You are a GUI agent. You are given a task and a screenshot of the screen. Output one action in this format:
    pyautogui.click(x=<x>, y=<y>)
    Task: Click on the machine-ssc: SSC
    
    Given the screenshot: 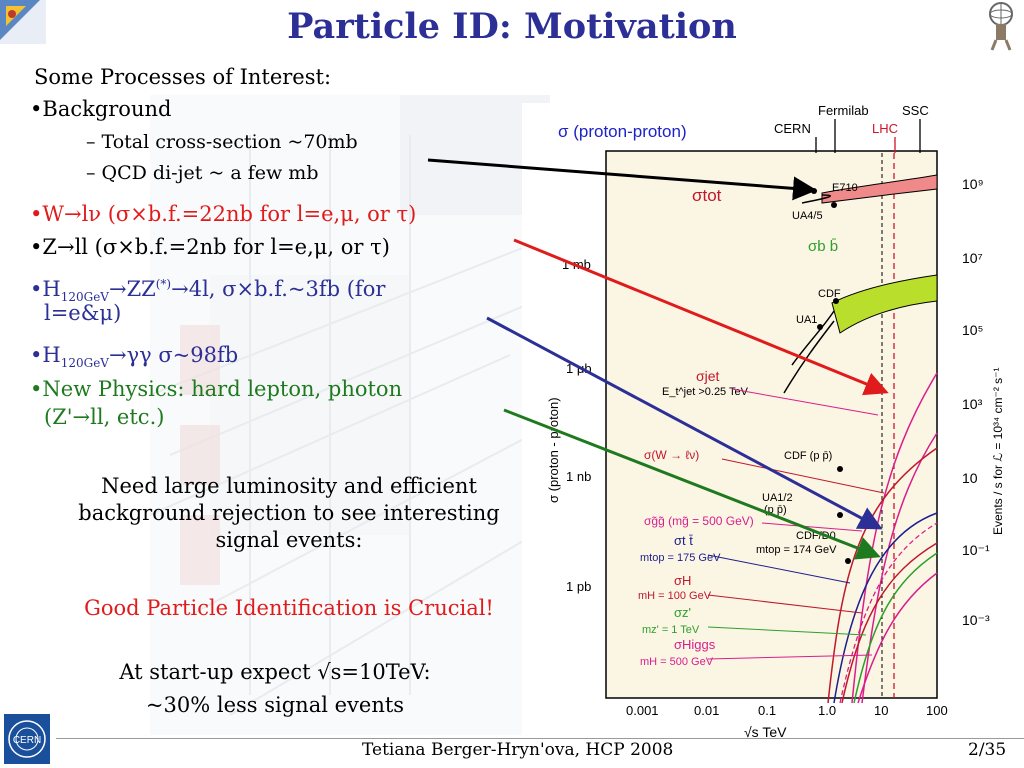 What is the action you would take?
    pyautogui.click(x=915, y=110)
    